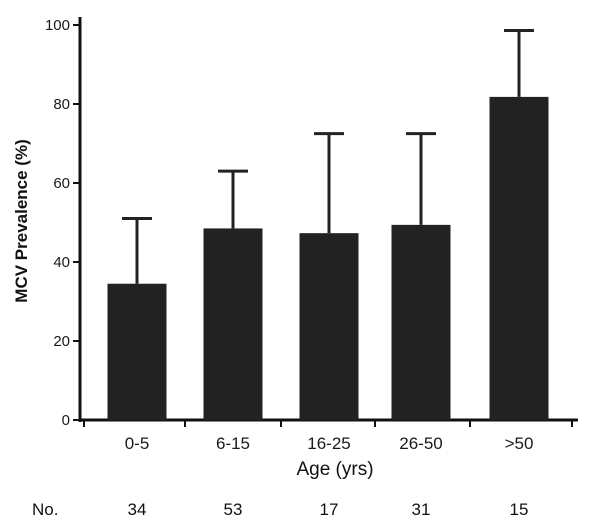 The width and height of the screenshot is (601, 531). I want to click on x-tick-label: 16-25, so click(328, 443).